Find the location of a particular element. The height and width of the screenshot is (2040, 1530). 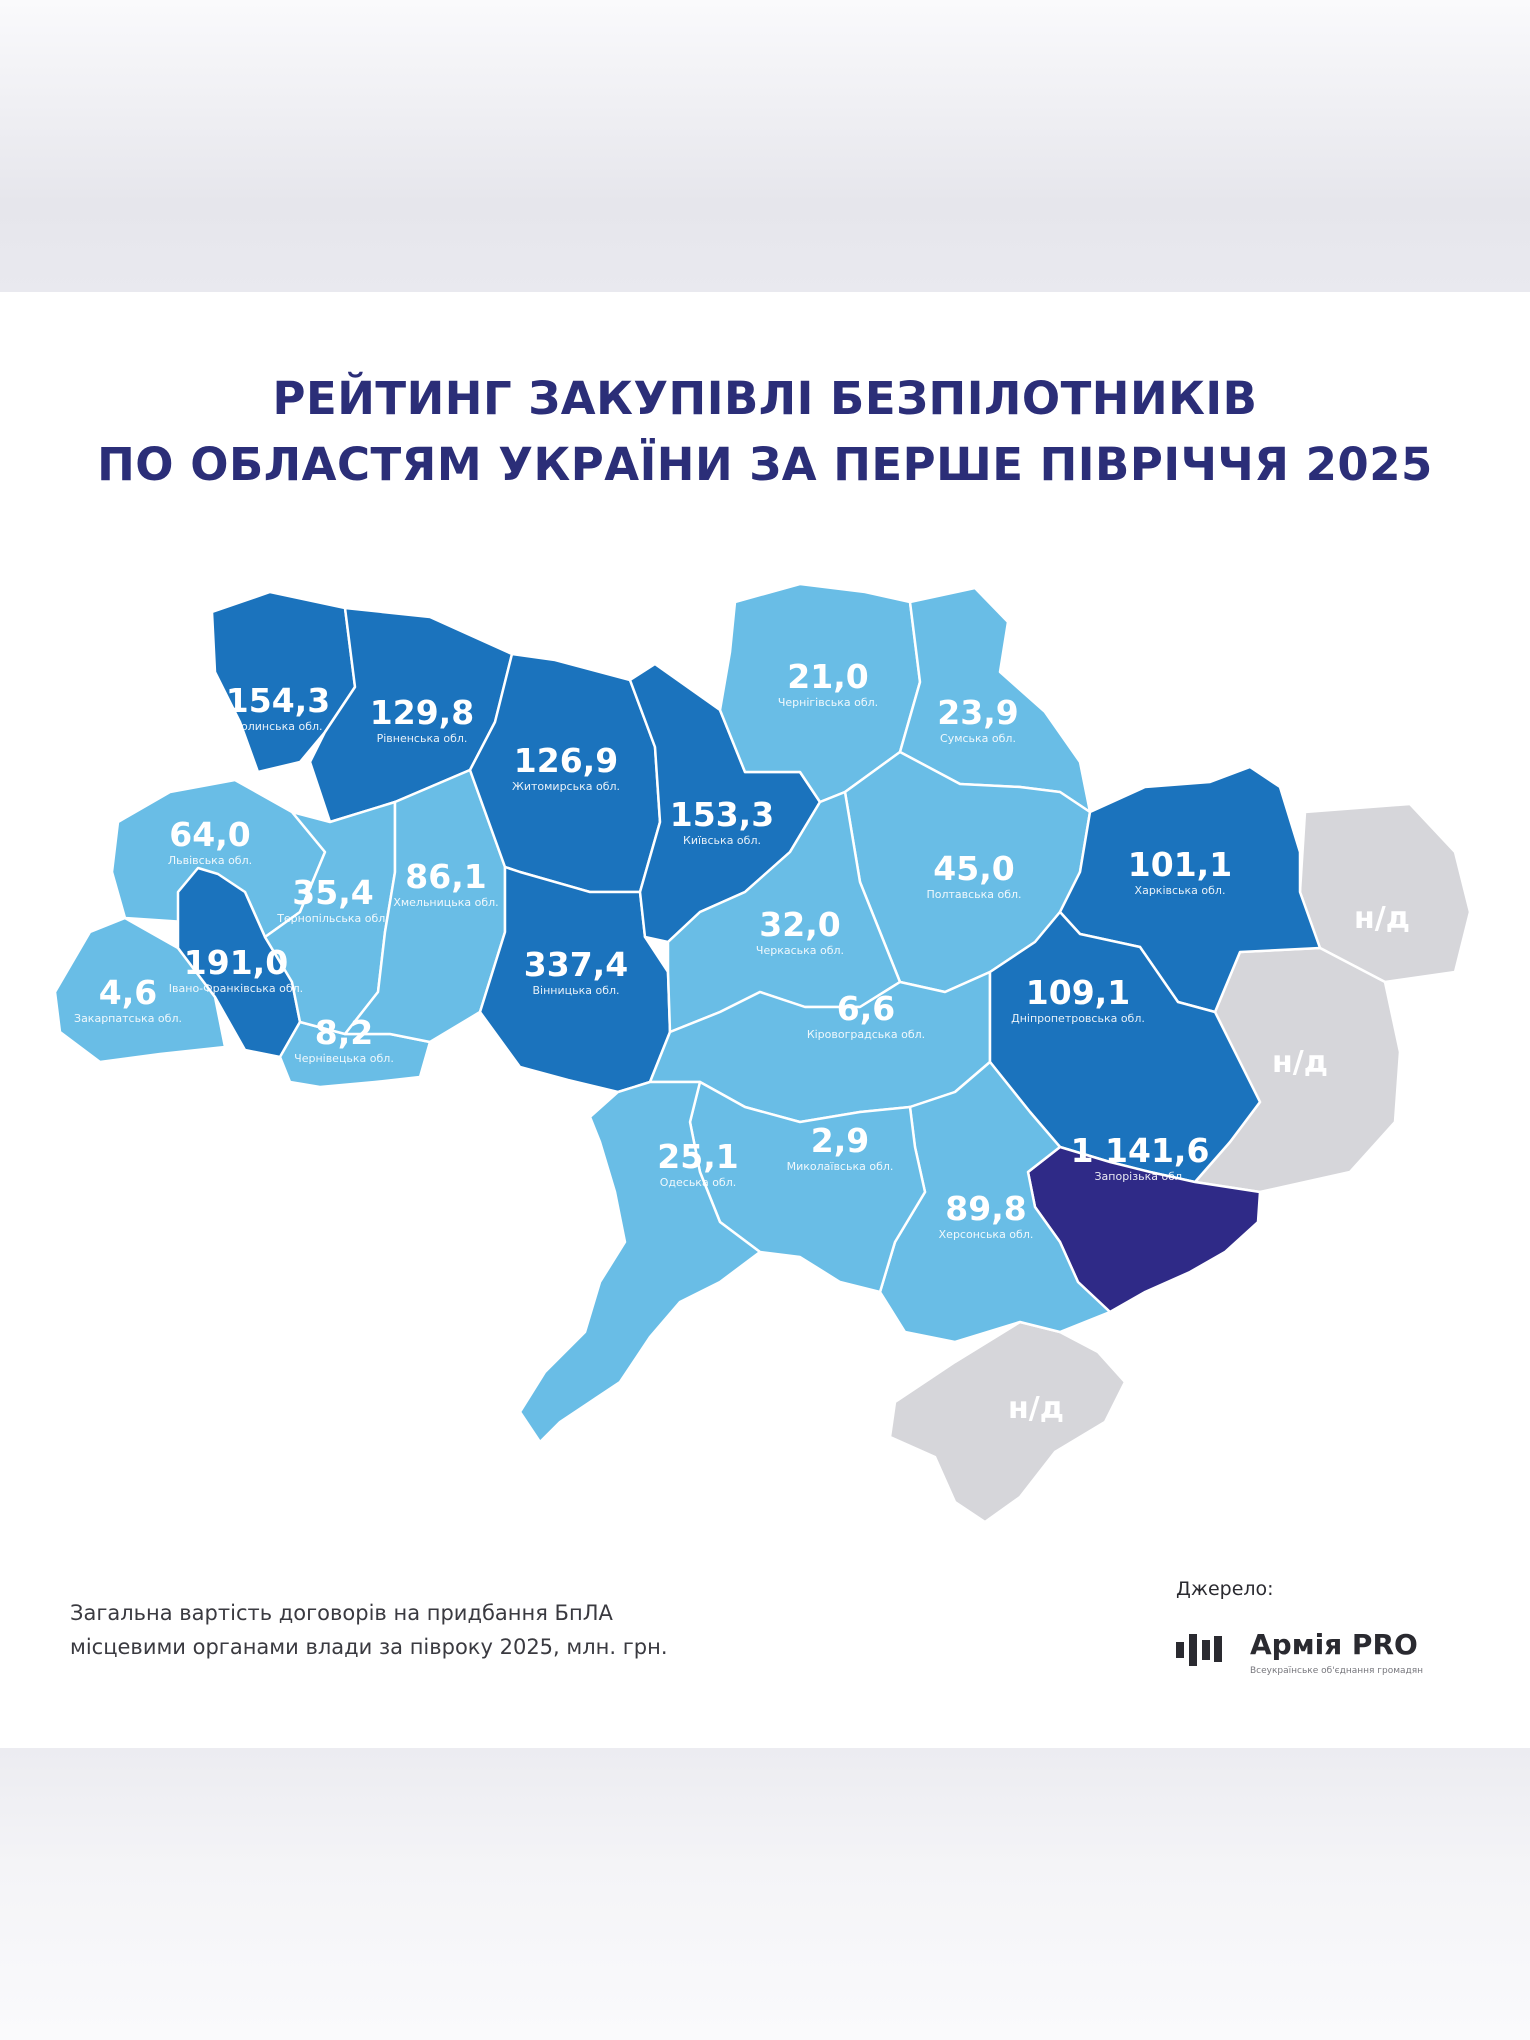

label-kherson-value: 89,8 is located at coordinates (985, 1208).